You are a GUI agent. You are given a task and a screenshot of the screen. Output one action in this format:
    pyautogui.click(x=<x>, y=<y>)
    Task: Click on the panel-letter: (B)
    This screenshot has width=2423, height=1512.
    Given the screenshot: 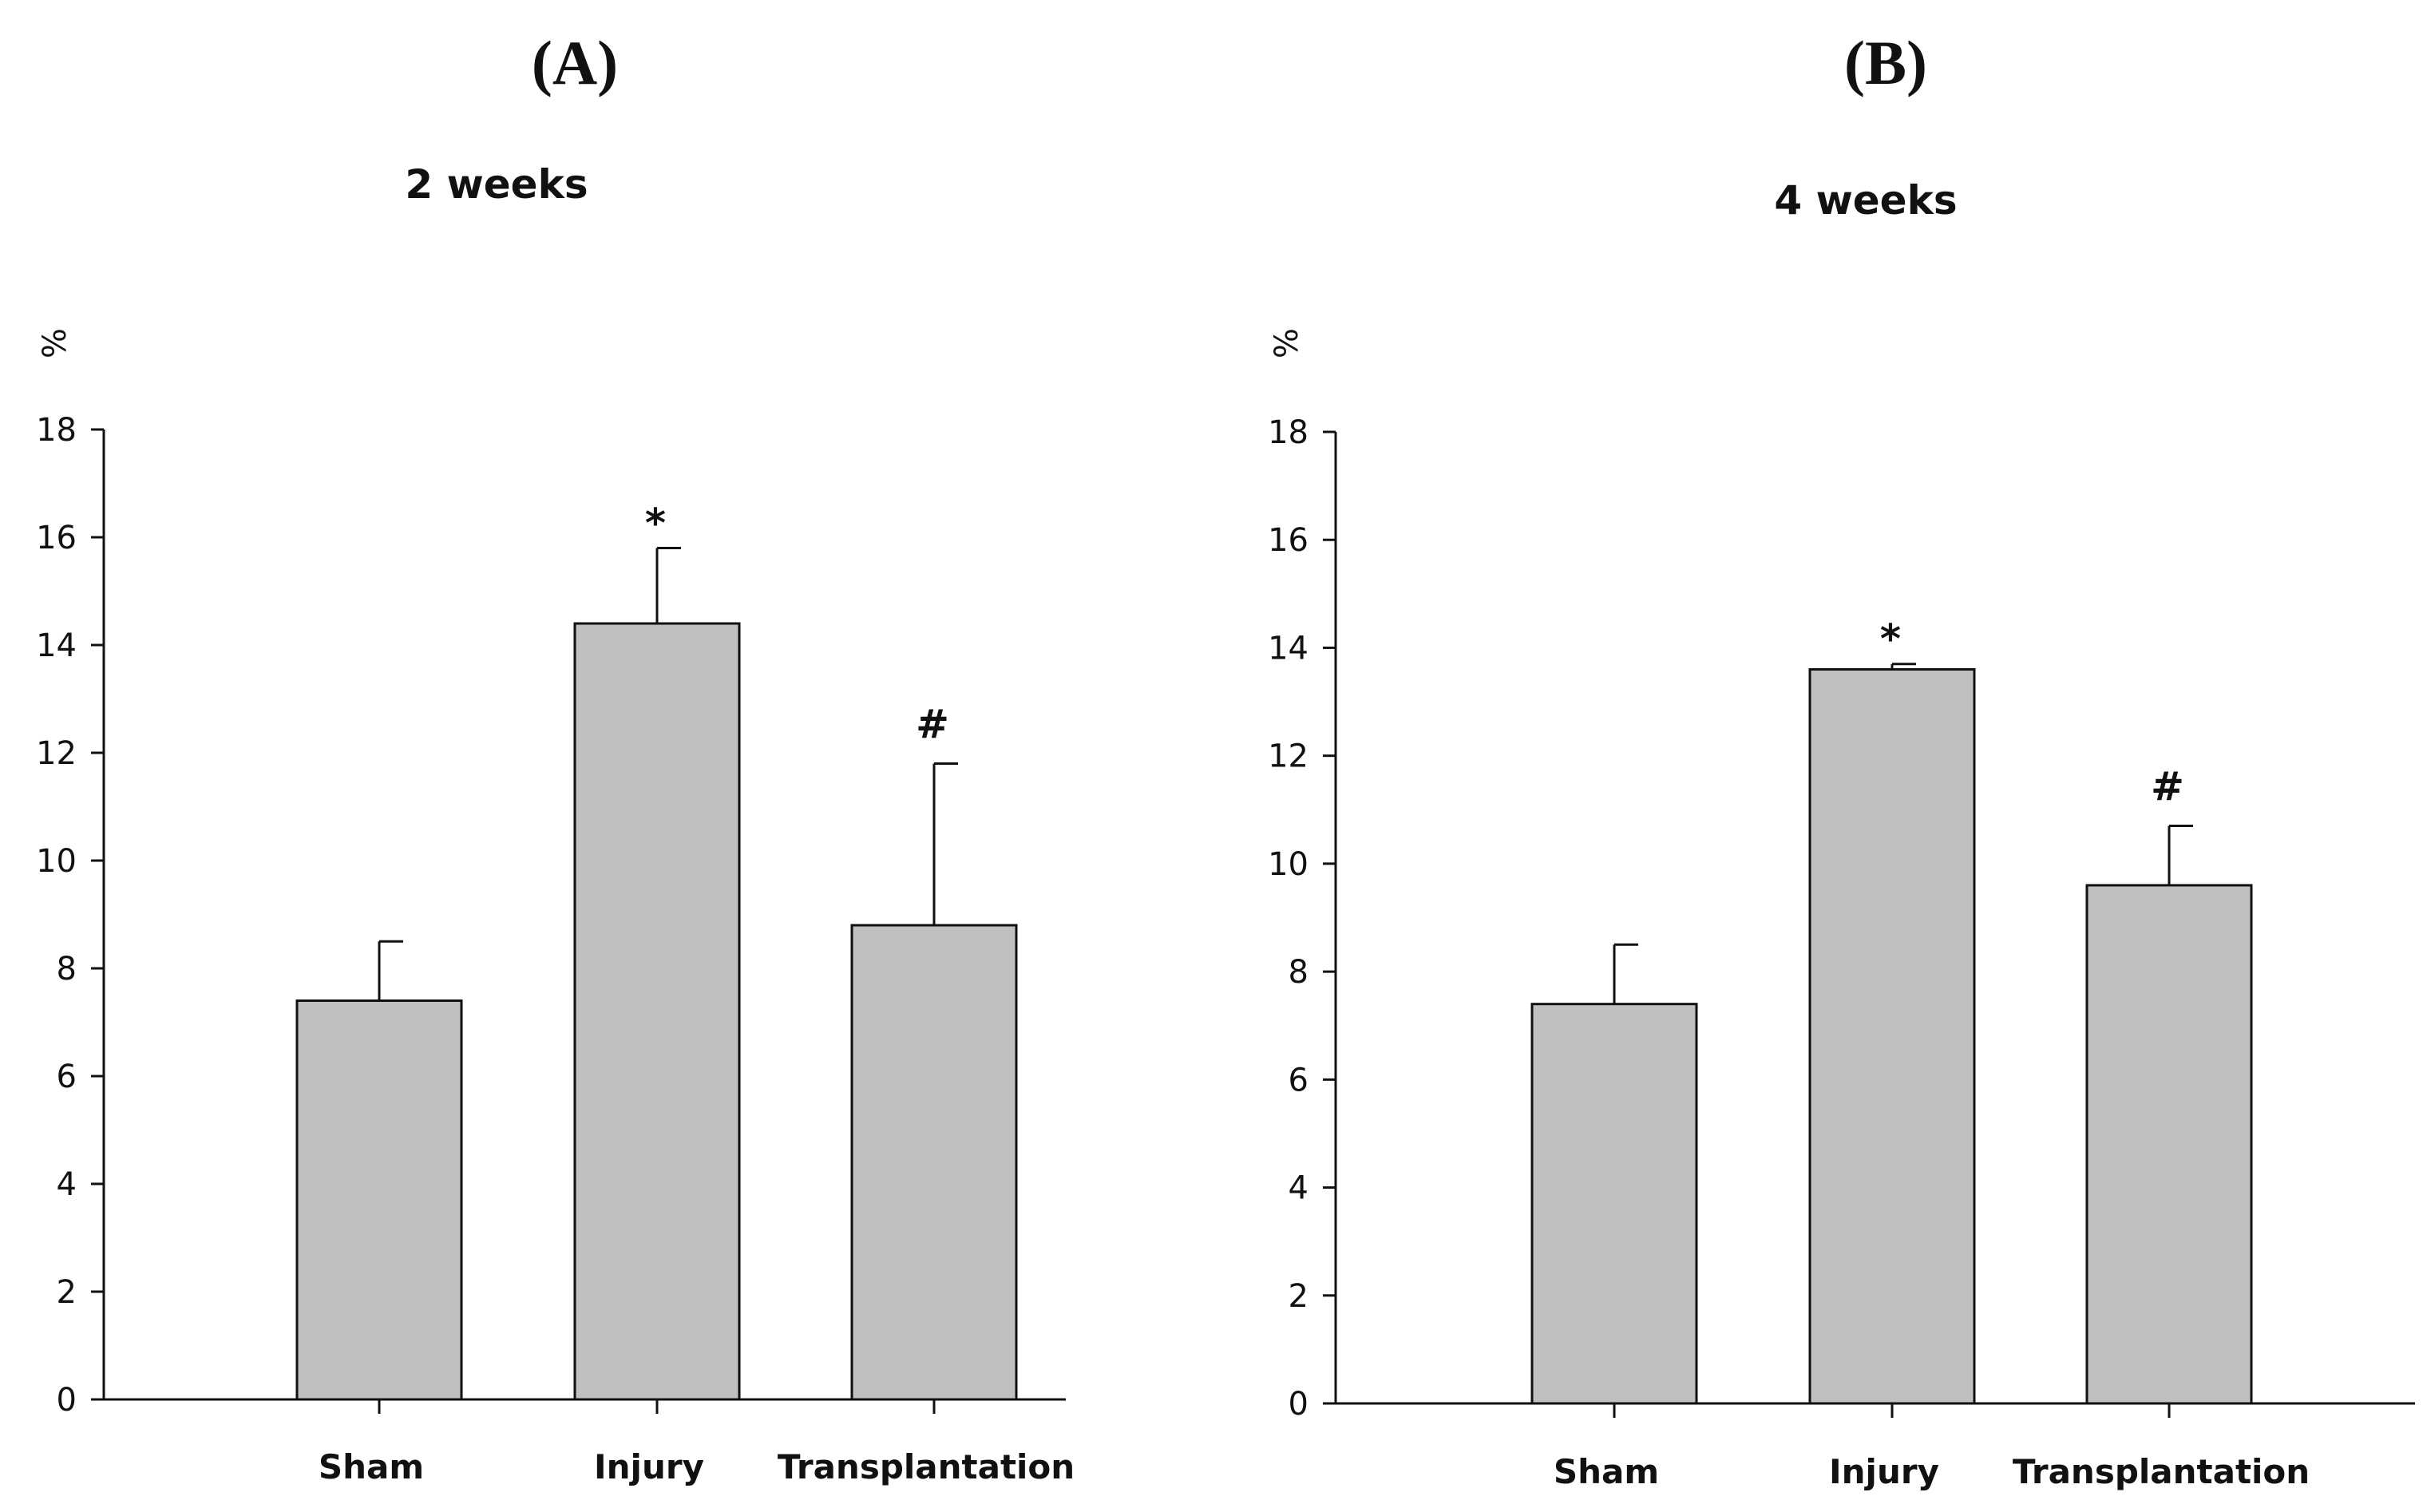 What is the action you would take?
    pyautogui.click(x=1885, y=62)
    